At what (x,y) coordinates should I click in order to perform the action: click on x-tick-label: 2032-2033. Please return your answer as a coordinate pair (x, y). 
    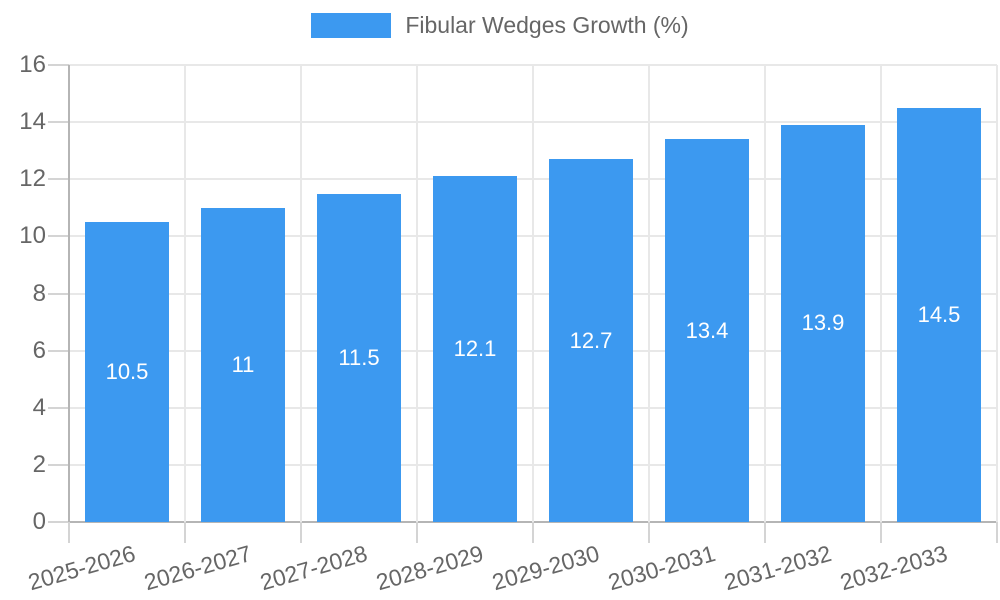
    Looking at the image, I should click on (894, 568).